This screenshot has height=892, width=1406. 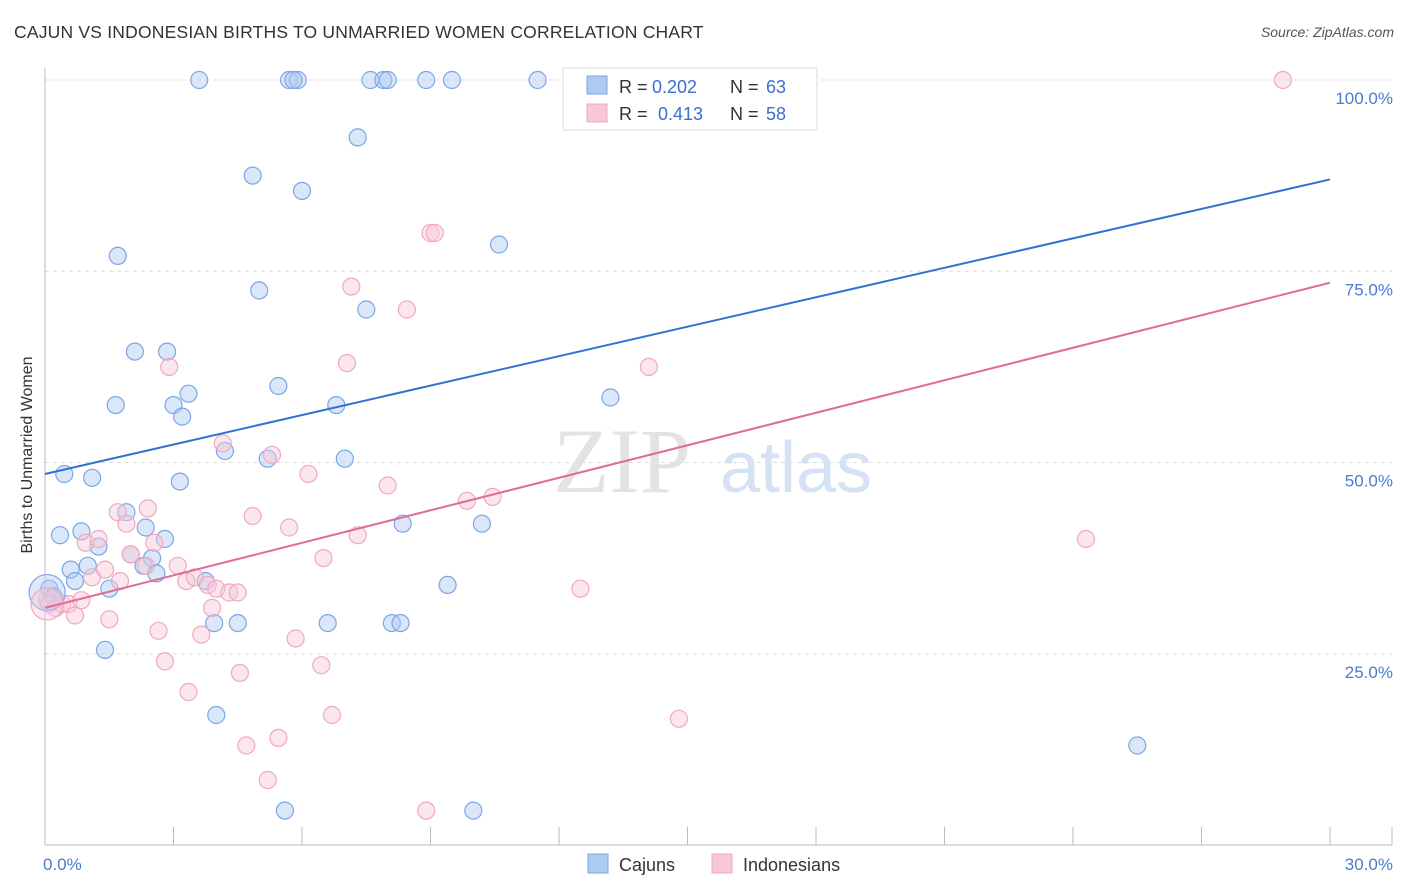 I want to click on bottom-legend-swatch-cajuns, so click(x=598, y=863).